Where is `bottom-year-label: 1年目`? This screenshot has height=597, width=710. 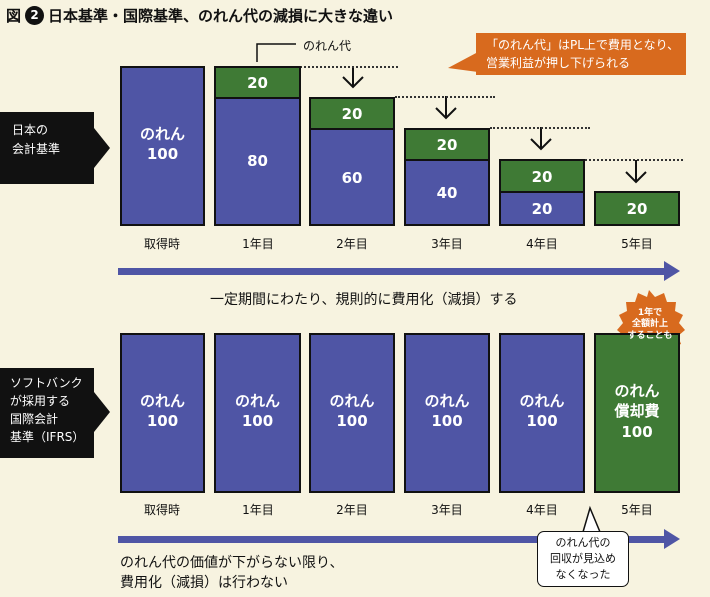 bottom-year-label: 1年目 is located at coordinates (258, 510).